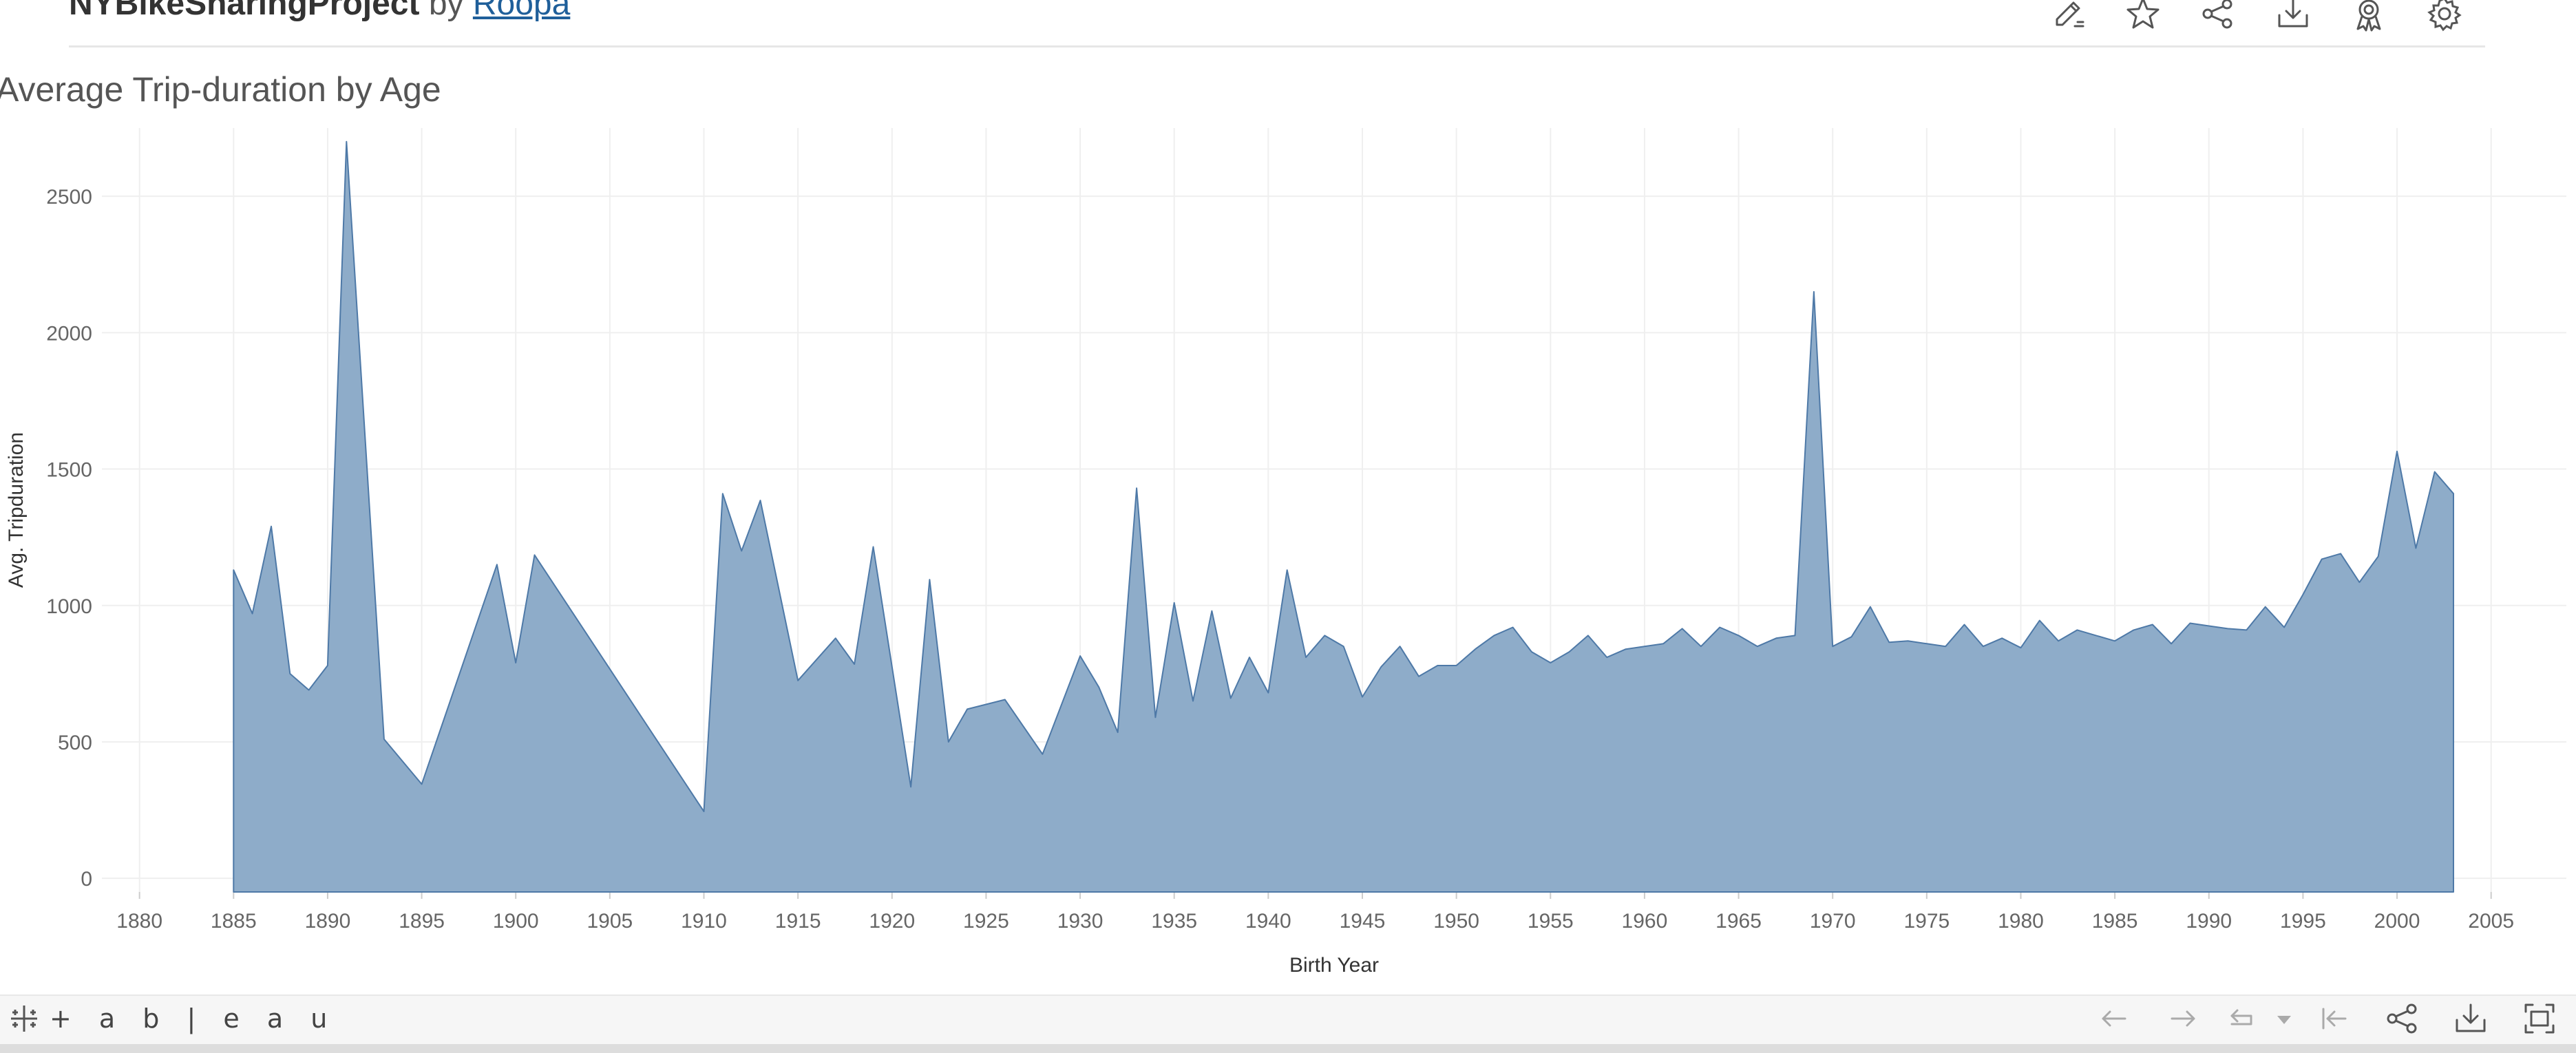 The image size is (2576, 1053). I want to click on settings-gear-icon, so click(2445, 16).